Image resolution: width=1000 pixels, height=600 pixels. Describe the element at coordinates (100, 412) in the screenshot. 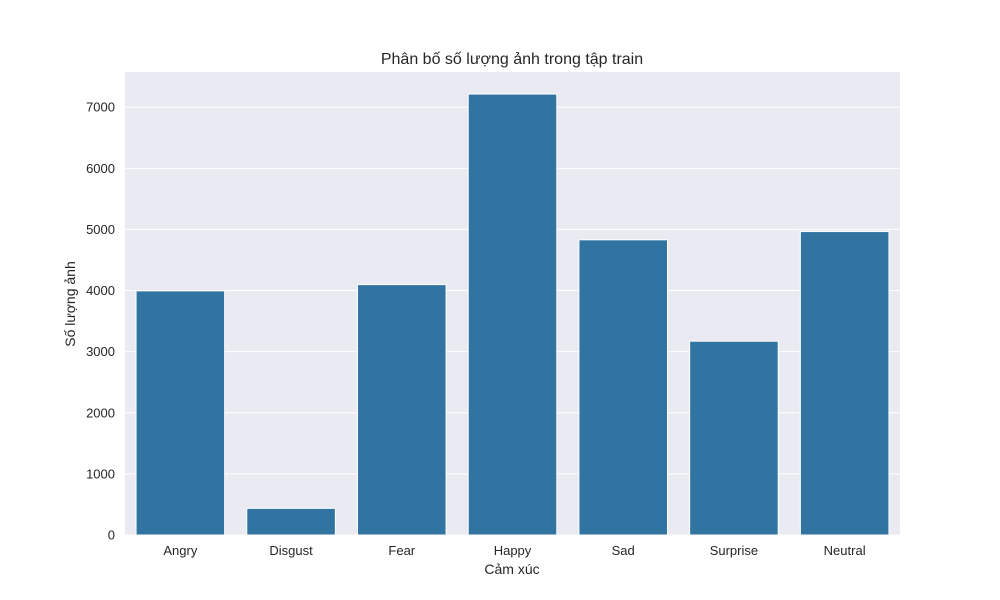

I see `y-tick-label: 2000` at that location.